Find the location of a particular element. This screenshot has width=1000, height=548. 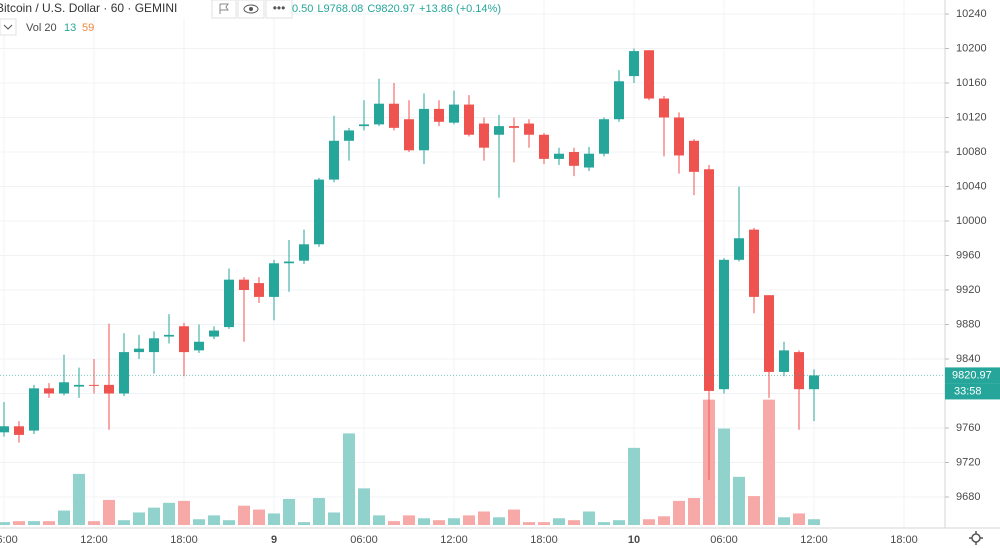

y-tick-label: 9760 is located at coordinates (968, 428).